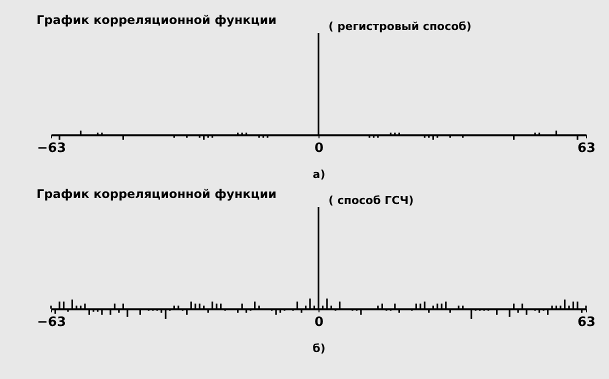  Describe the element at coordinates (319, 349) in the screenshot. I see `text: б)` at that location.